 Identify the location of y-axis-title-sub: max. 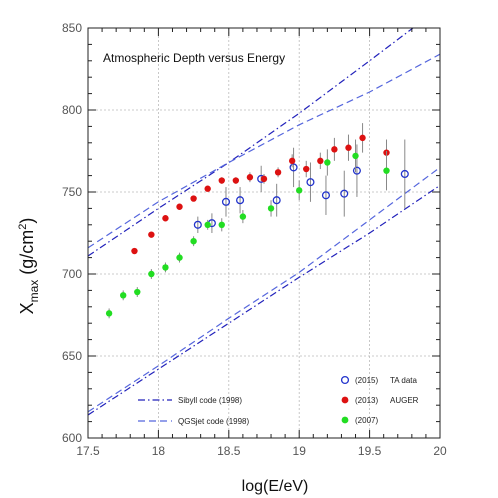
(34, 291).